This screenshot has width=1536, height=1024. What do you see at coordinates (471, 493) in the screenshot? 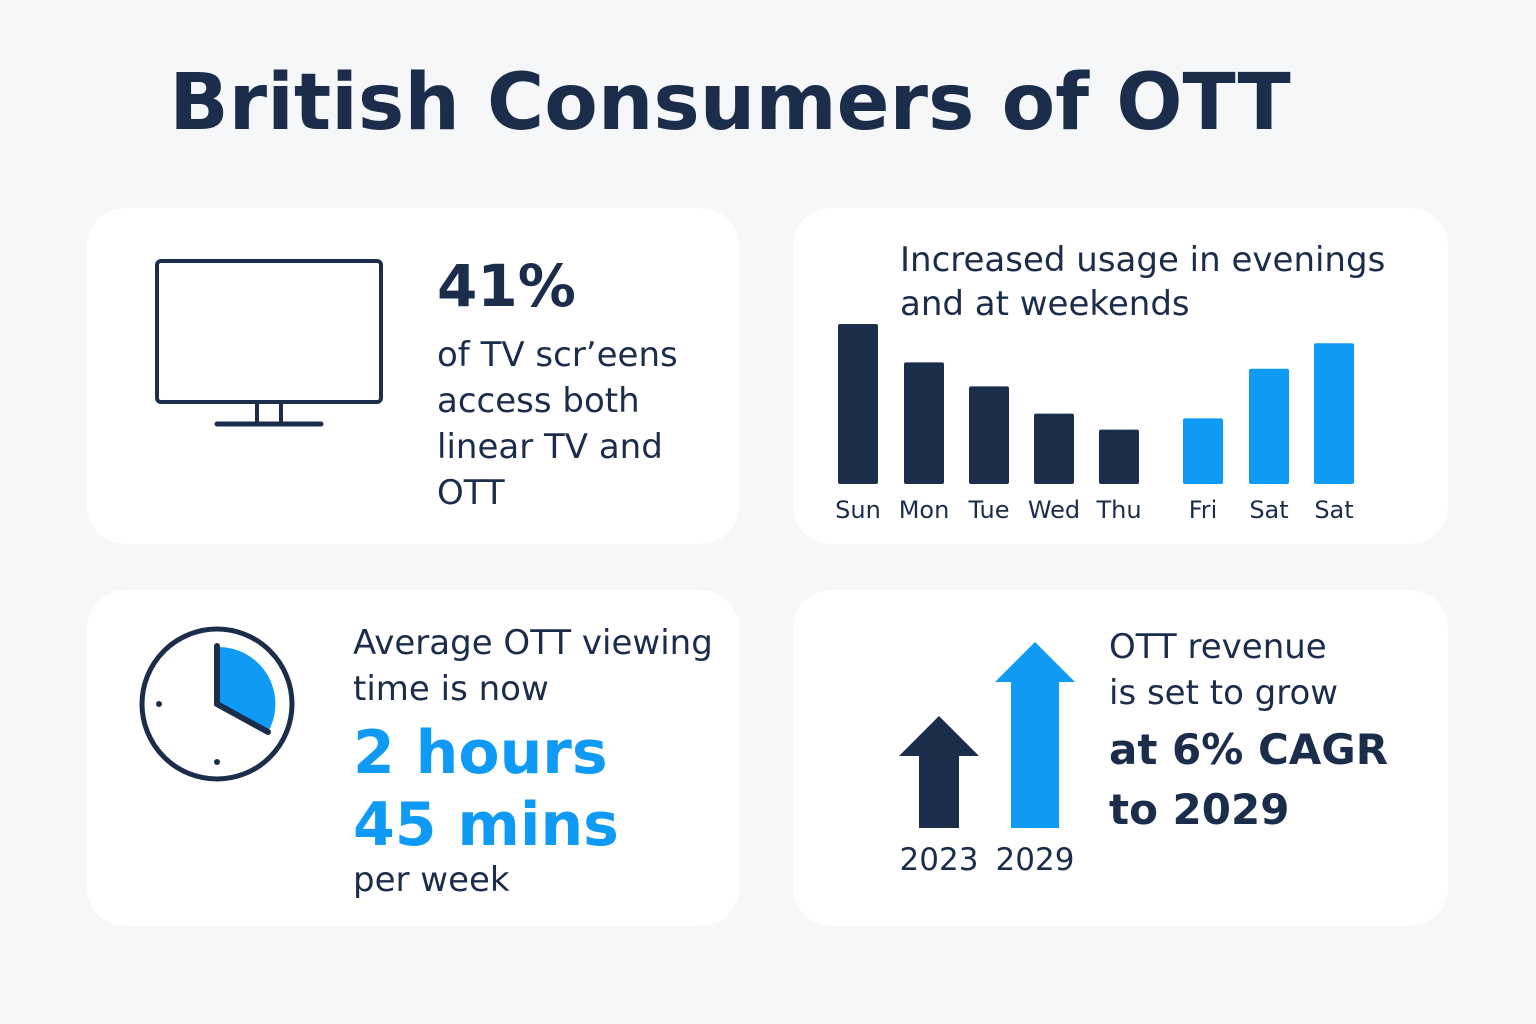
I see `tv-text-line: OTT` at bounding box center [471, 493].